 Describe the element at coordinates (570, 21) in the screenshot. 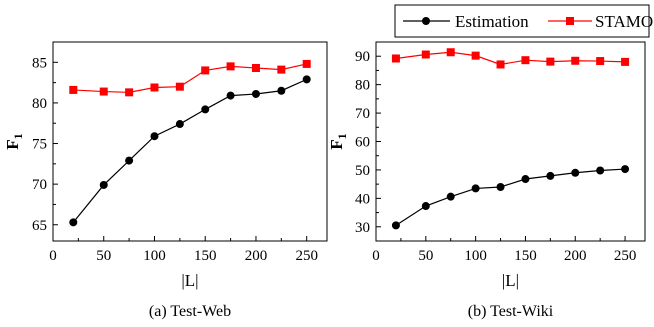

I see `legend-stamo-marker` at that location.